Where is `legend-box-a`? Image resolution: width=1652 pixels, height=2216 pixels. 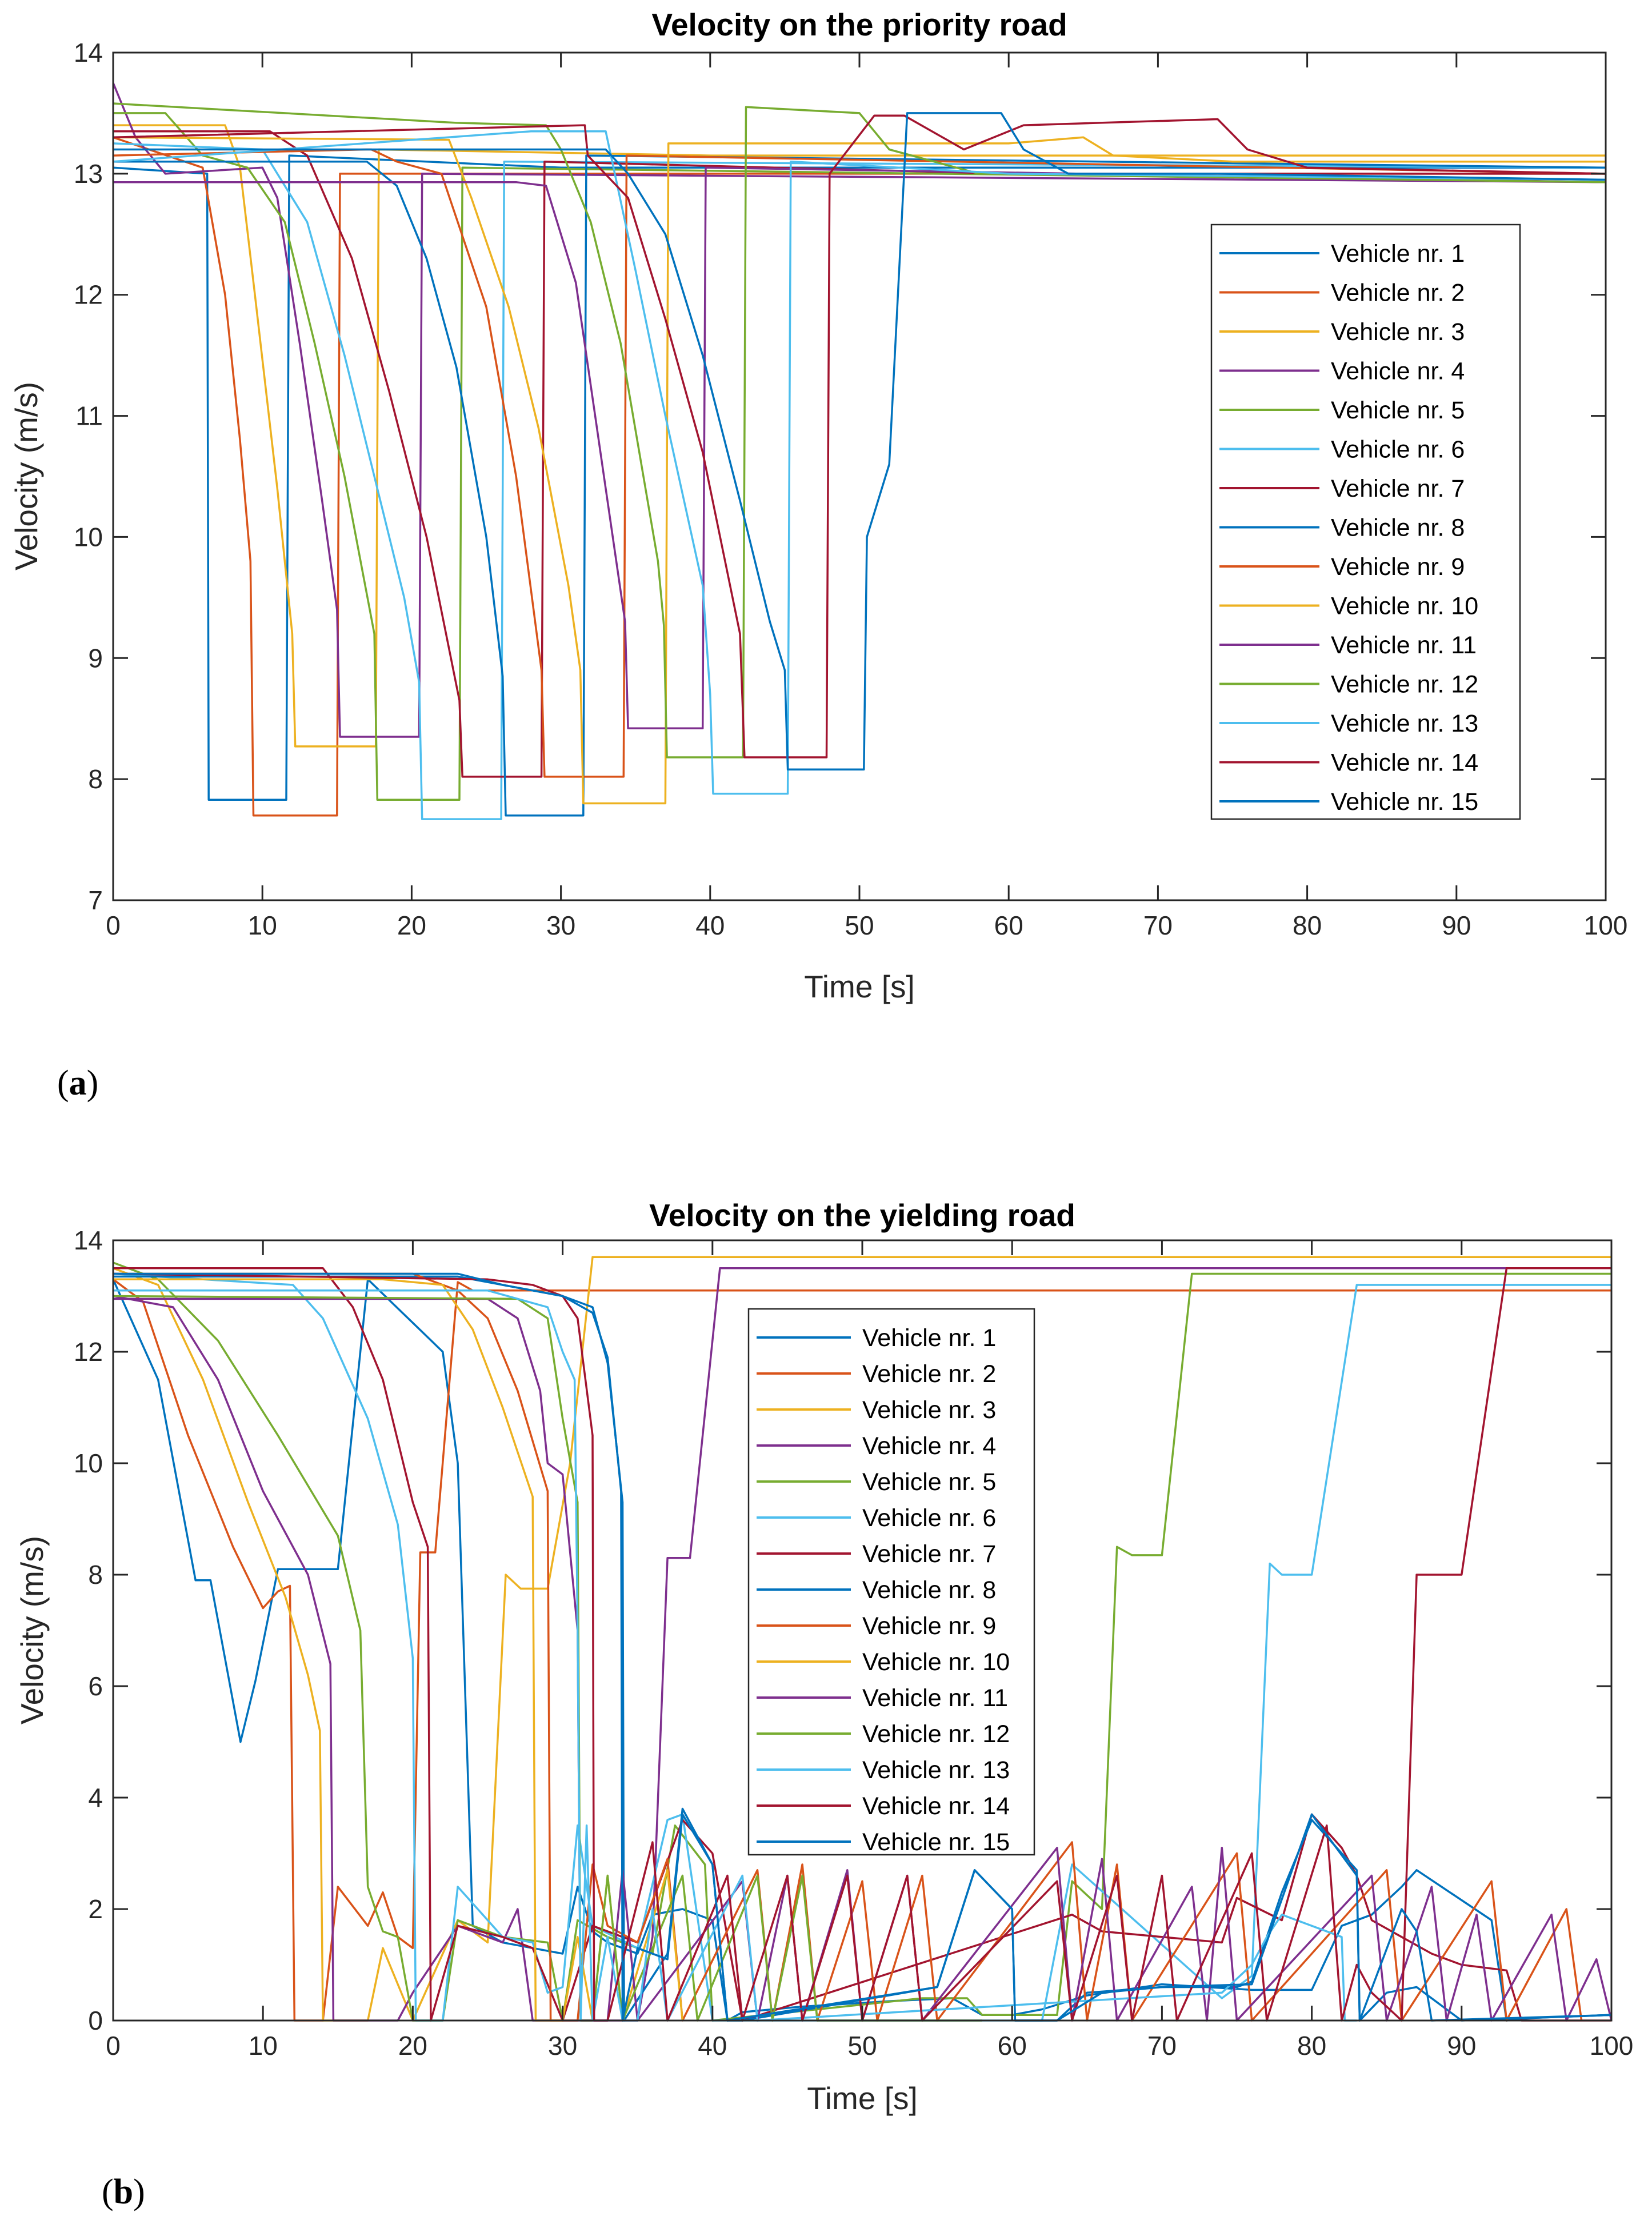 legend-box-a is located at coordinates (1365, 521).